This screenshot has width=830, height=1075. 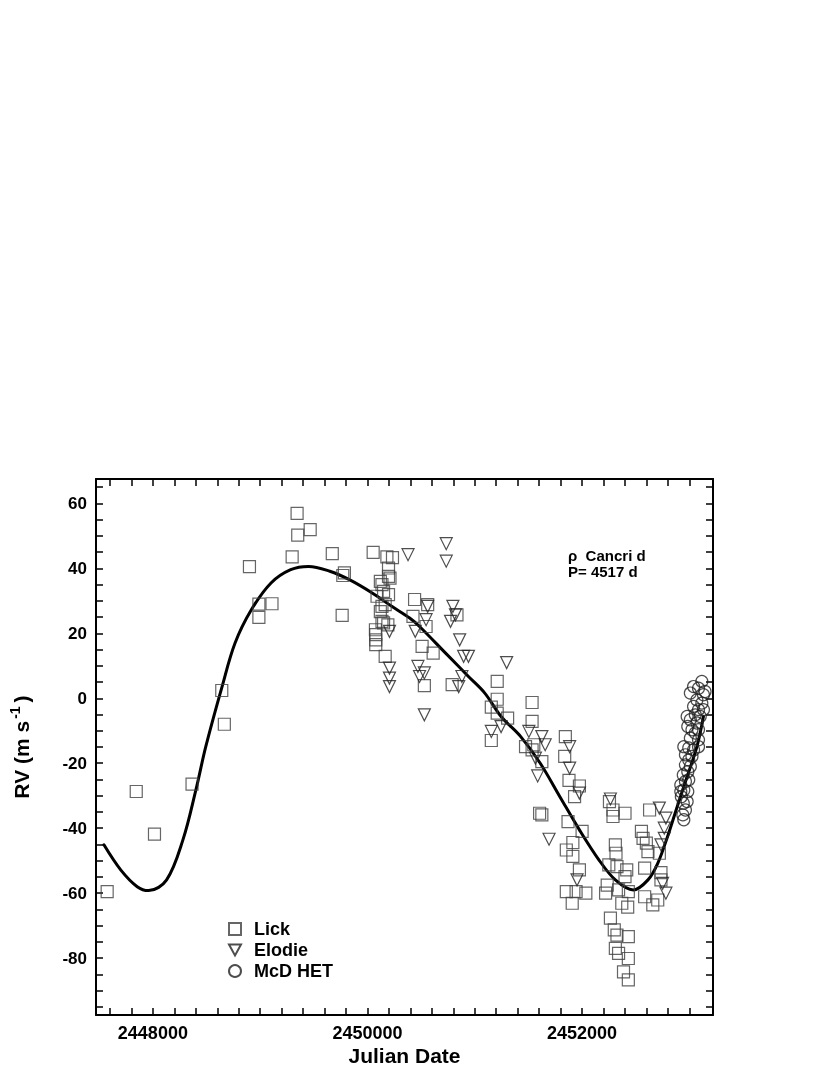 What do you see at coordinates (603, 571) in the screenshot?
I see `annotation: P= 4517 d` at bounding box center [603, 571].